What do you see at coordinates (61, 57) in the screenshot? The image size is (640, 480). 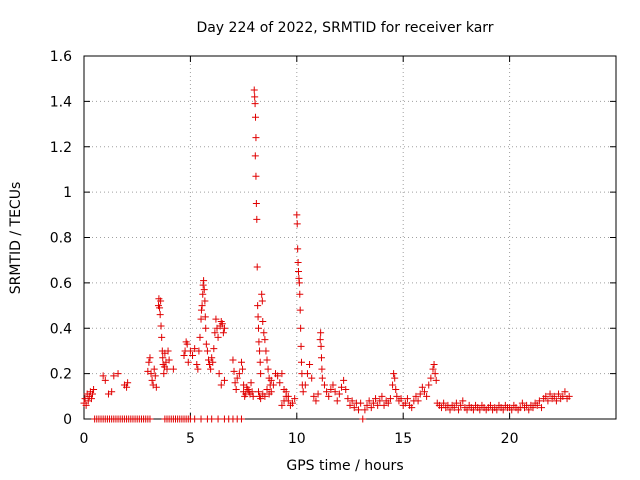 I see `y-tick-label: 1.6` at bounding box center [61, 57].